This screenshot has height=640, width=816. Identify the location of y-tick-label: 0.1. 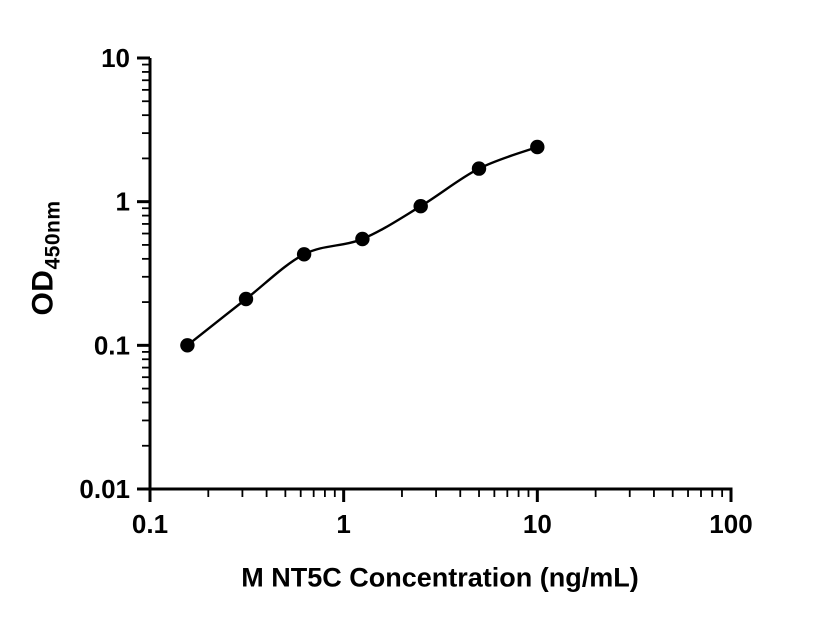
(112, 345).